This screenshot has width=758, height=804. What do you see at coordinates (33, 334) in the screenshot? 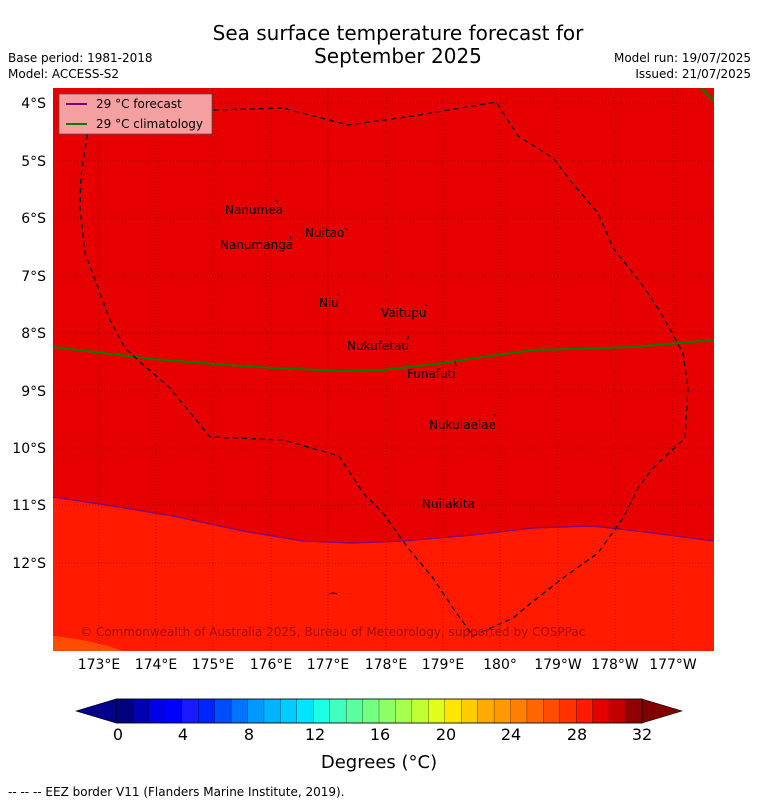
I see `lat-label: 8°S` at bounding box center [33, 334].